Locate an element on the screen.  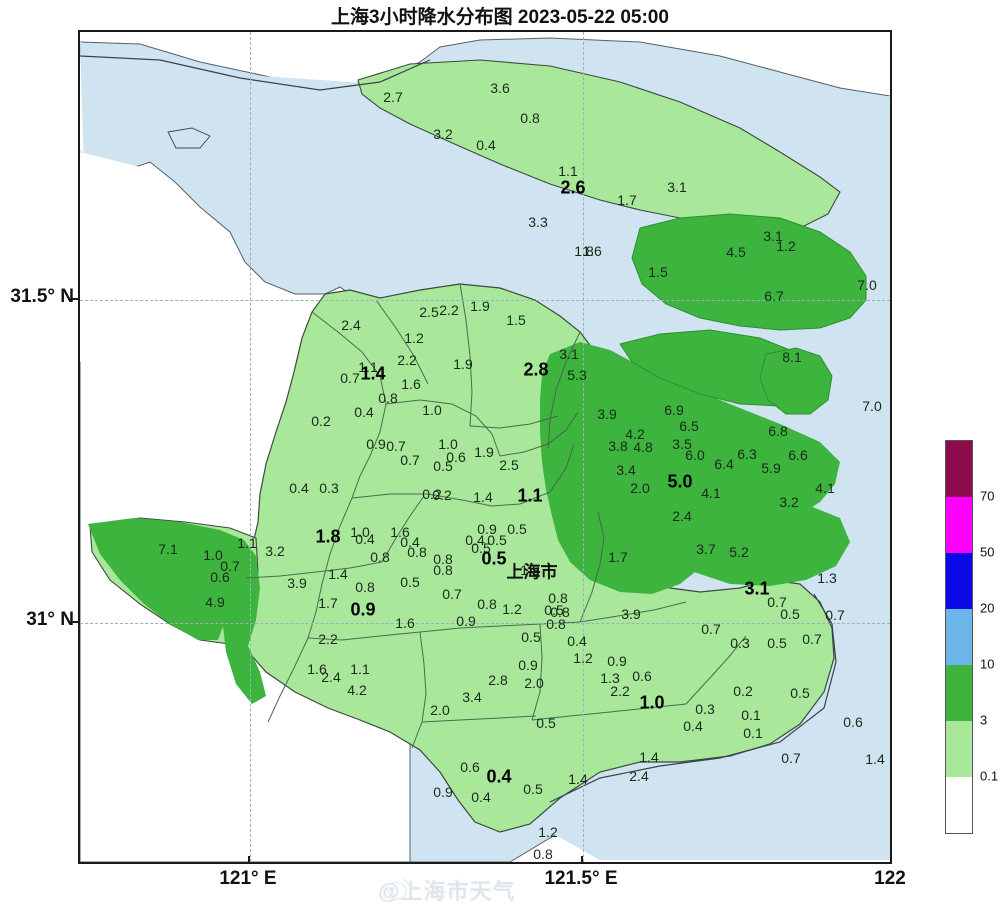
page-title: 上海3小时降水分布图 2023-05-22 05:00 is located at coordinates (500, 17).